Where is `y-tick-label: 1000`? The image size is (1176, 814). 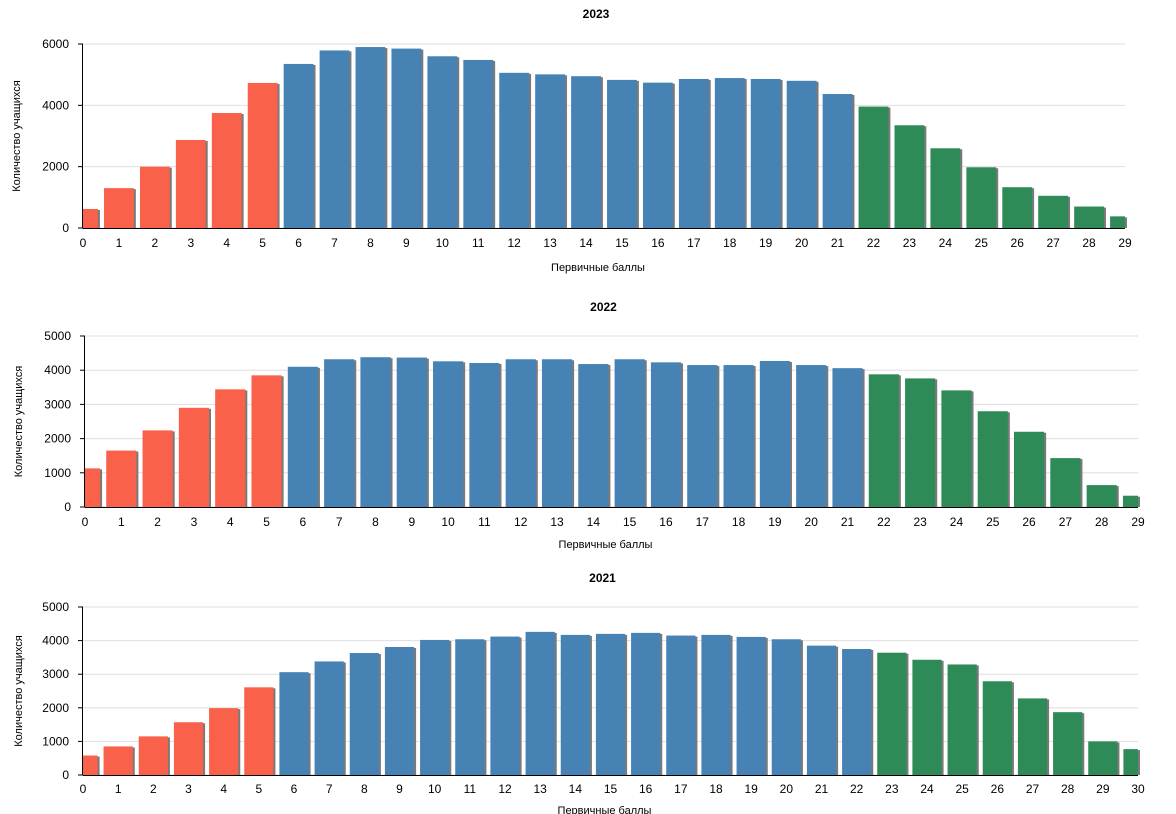 y-tick-label: 1000 is located at coordinates (57, 473).